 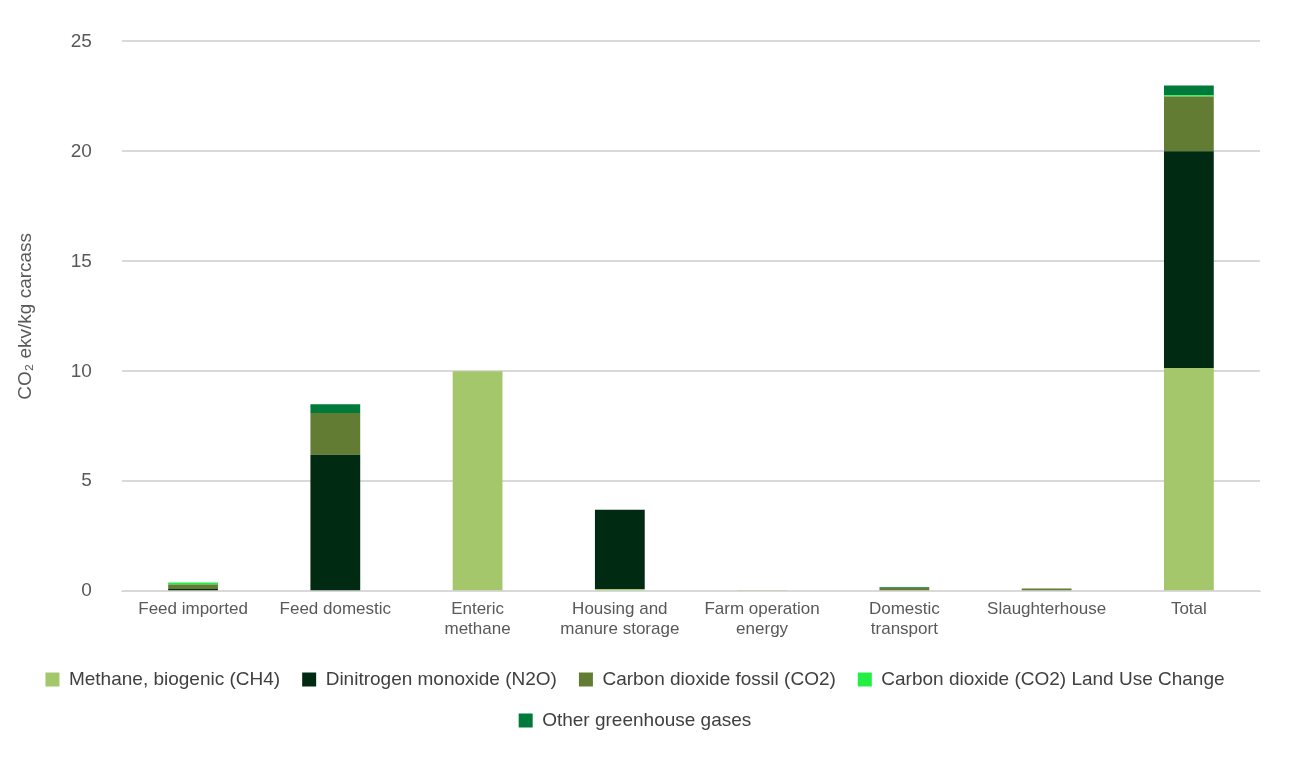 I want to click on x-tick-label: Total, so click(x=1188, y=609).